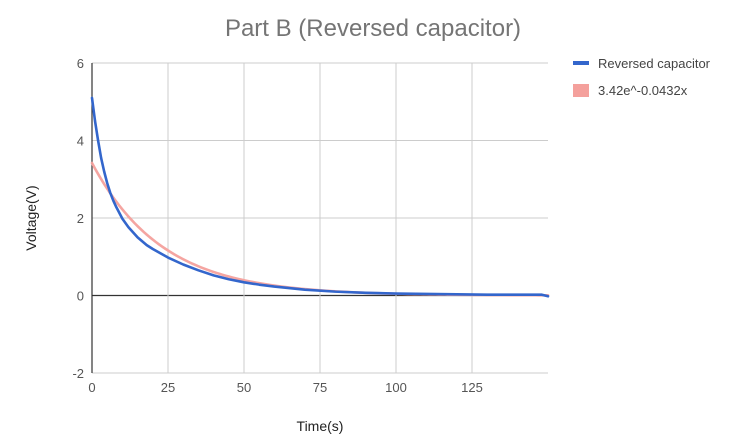  Describe the element at coordinates (80, 296) in the screenshot. I see `y-tick-label: 0` at that location.